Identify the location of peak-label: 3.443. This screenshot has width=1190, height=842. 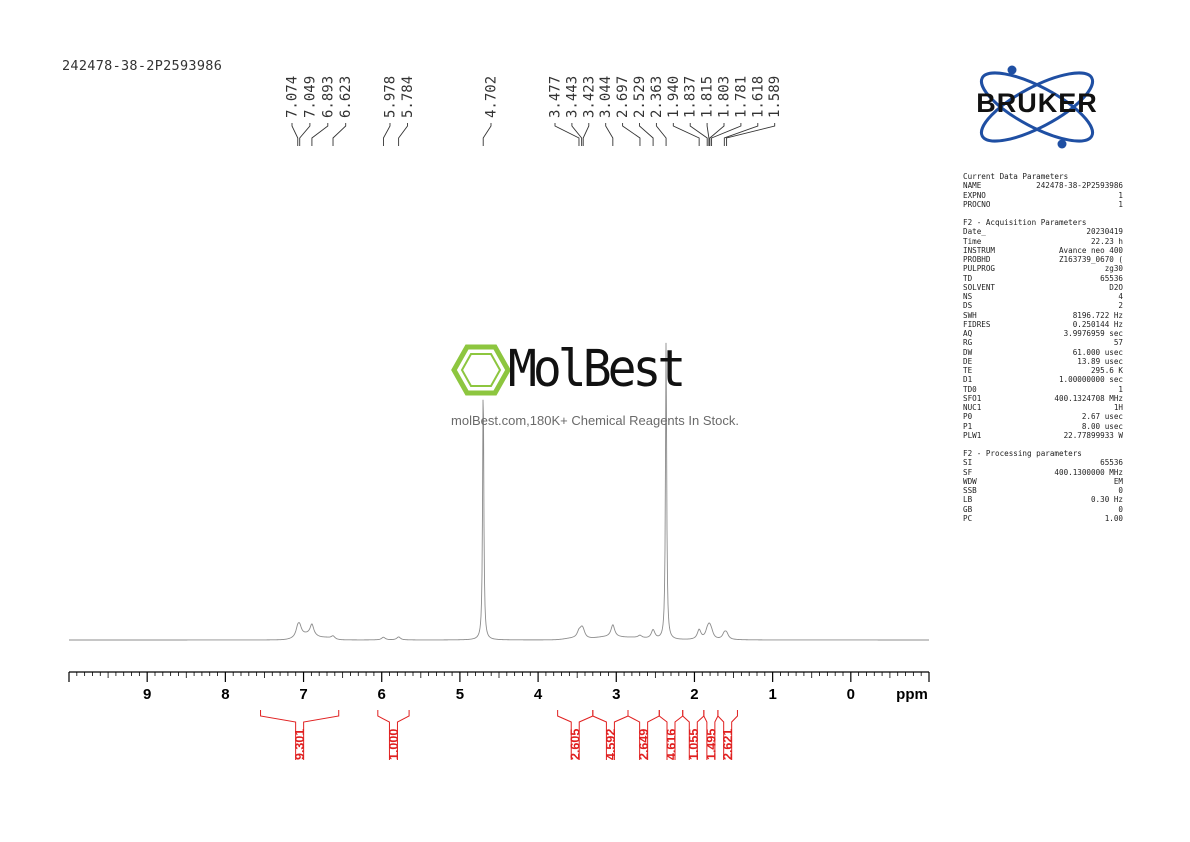
(572, 97).